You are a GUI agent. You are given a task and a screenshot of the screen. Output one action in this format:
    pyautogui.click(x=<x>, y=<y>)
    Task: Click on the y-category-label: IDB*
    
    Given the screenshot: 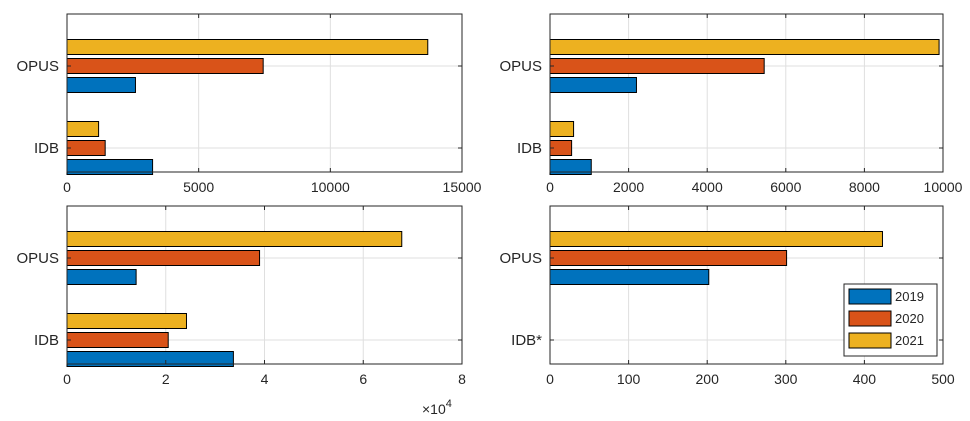 What is the action you would take?
    pyautogui.click(x=526, y=340)
    